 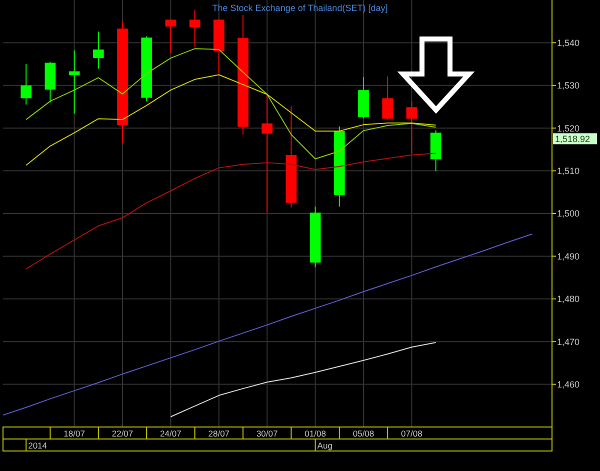 I want to click on x-tick-label: 07/08, so click(x=412, y=433).